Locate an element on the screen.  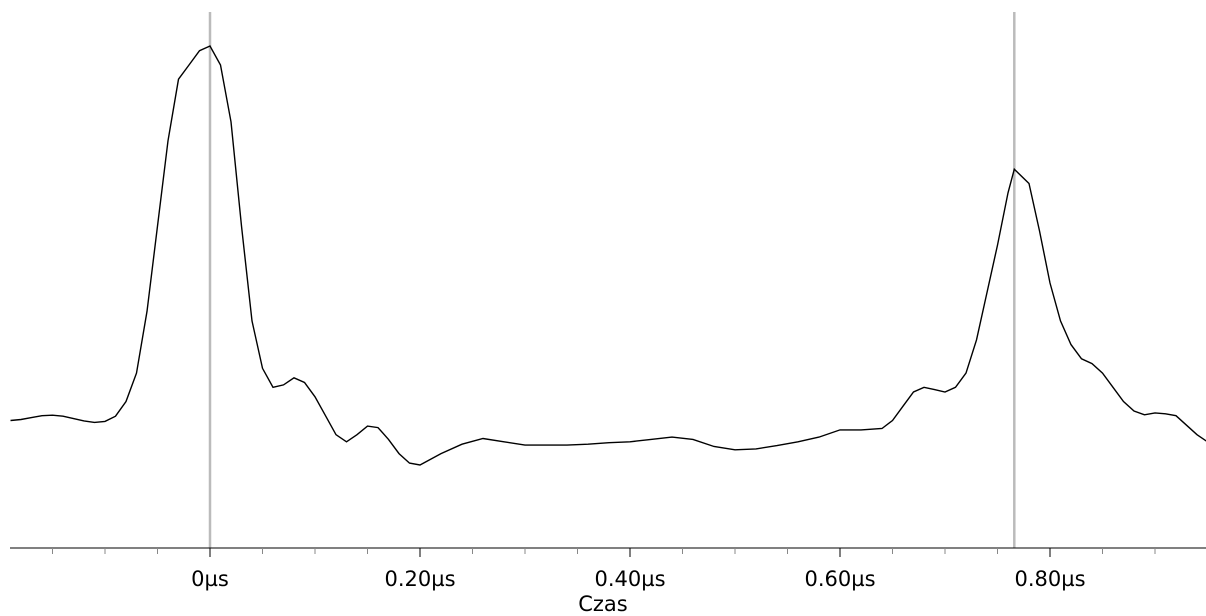
x-tick-label: 0µs is located at coordinates (210, 579).